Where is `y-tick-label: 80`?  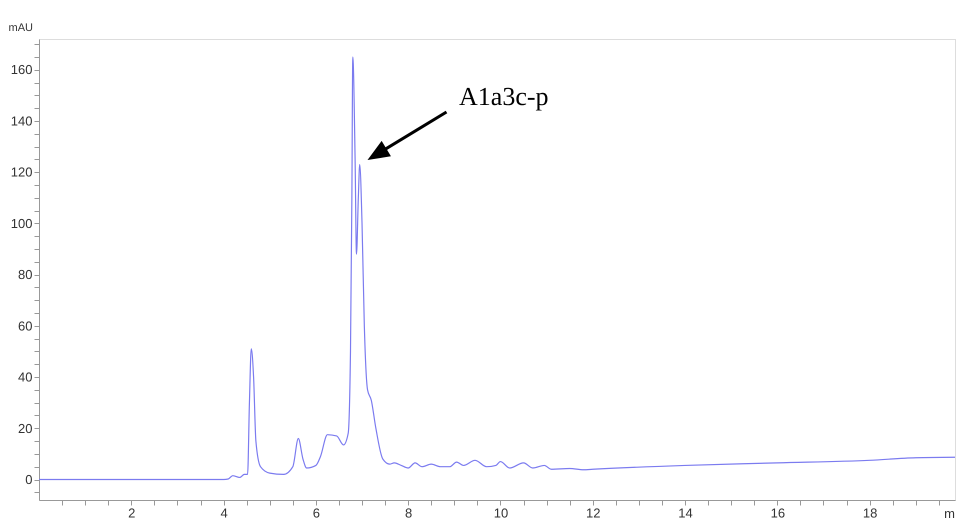 y-tick-label: 80 is located at coordinates (25, 274).